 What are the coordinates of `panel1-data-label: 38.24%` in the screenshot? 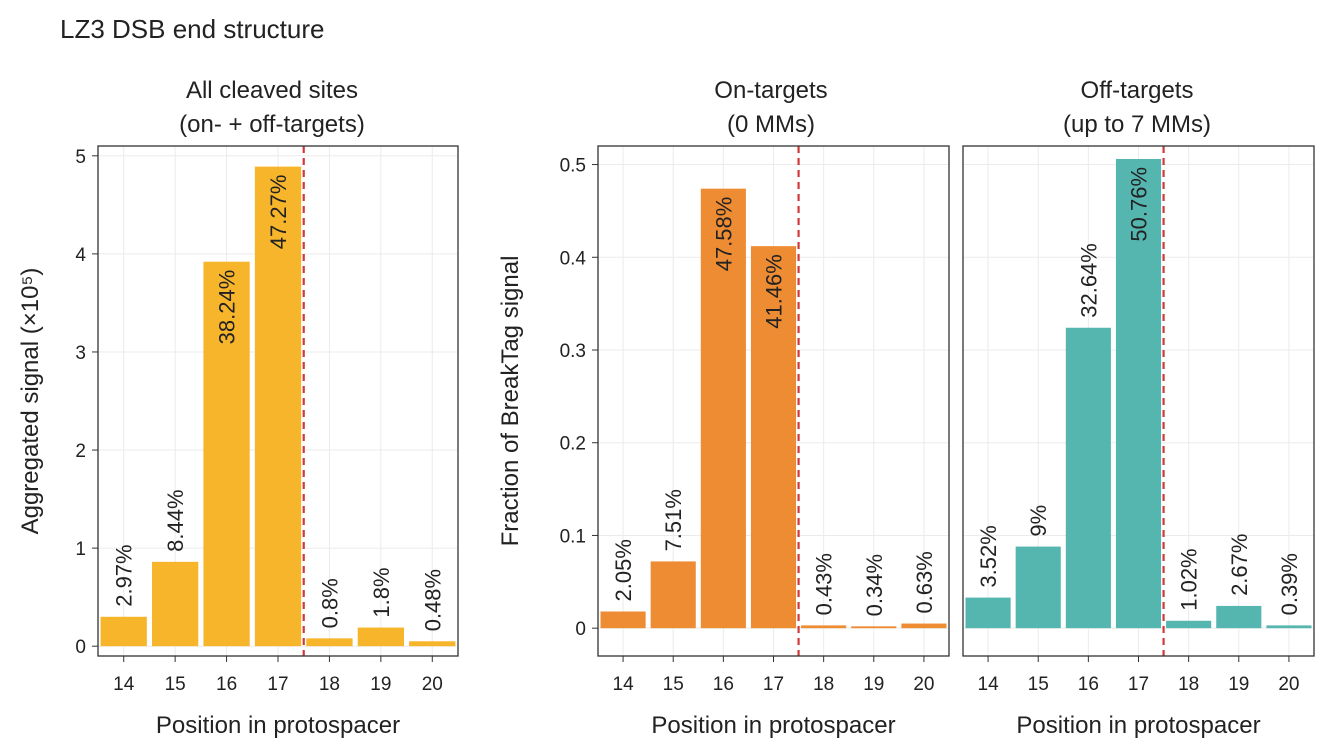 It's located at (227, 307).